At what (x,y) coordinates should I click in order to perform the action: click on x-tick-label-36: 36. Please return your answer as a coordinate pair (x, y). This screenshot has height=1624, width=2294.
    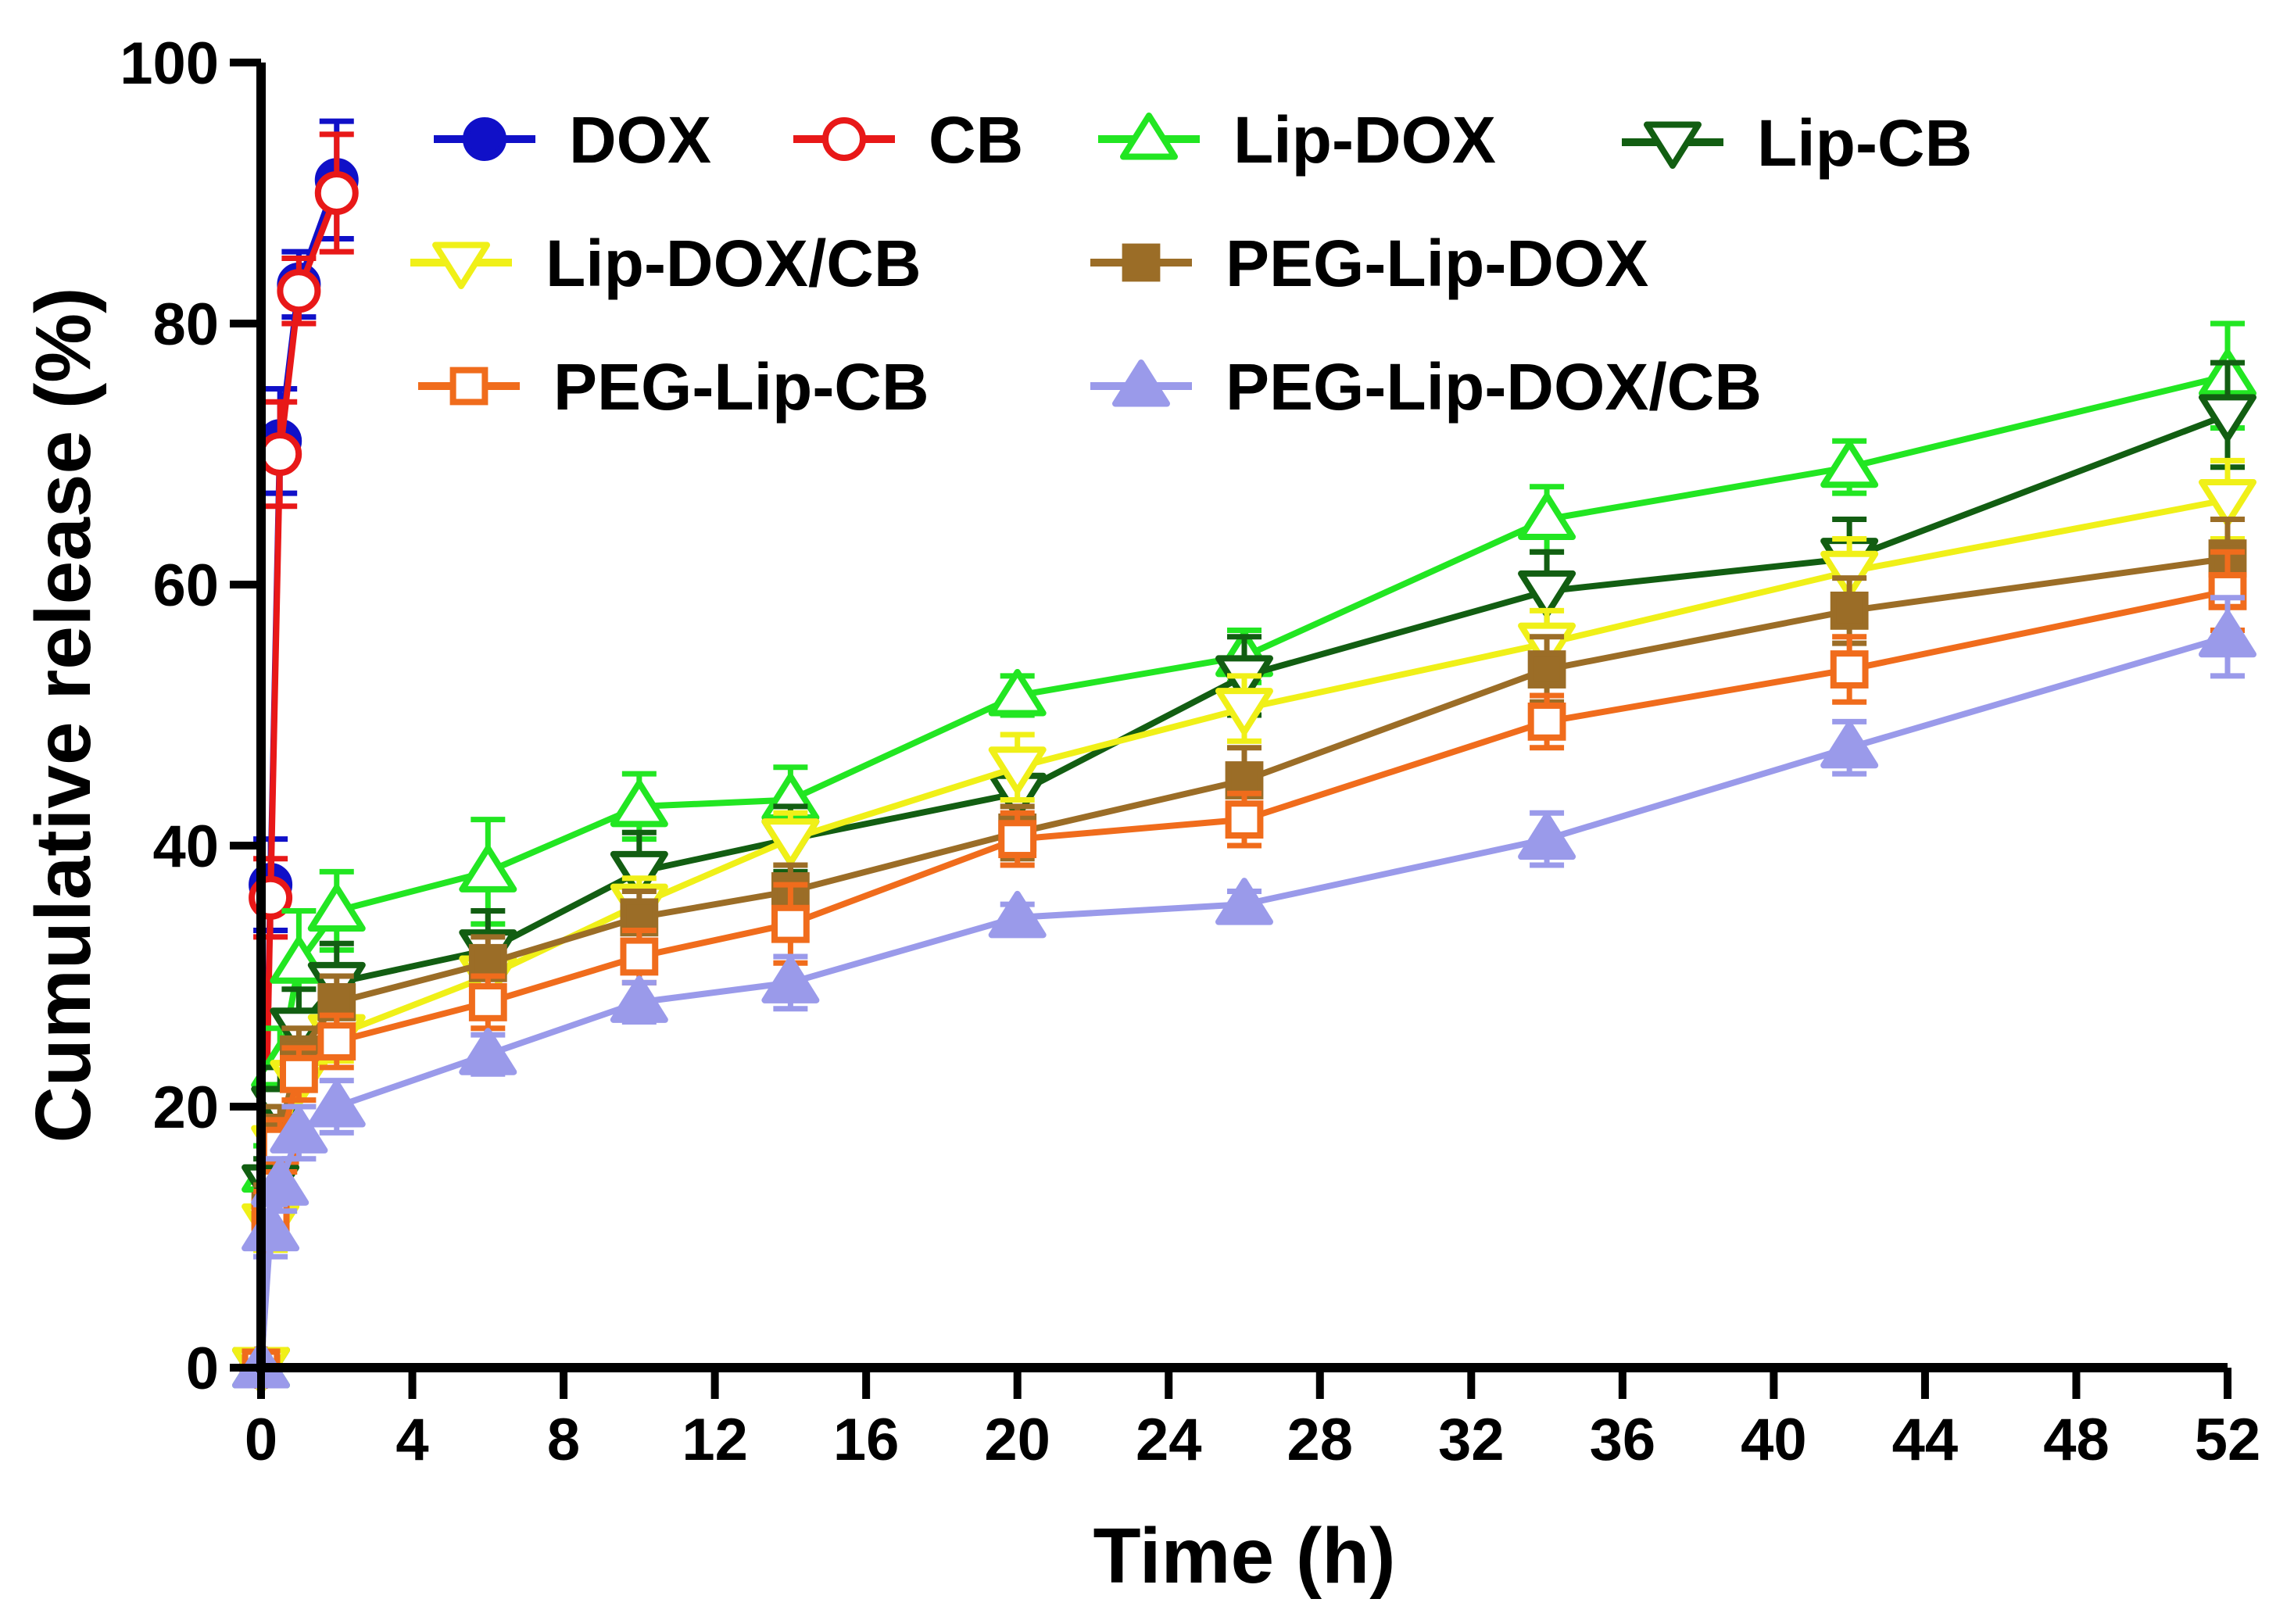
    Looking at the image, I should click on (1623, 1440).